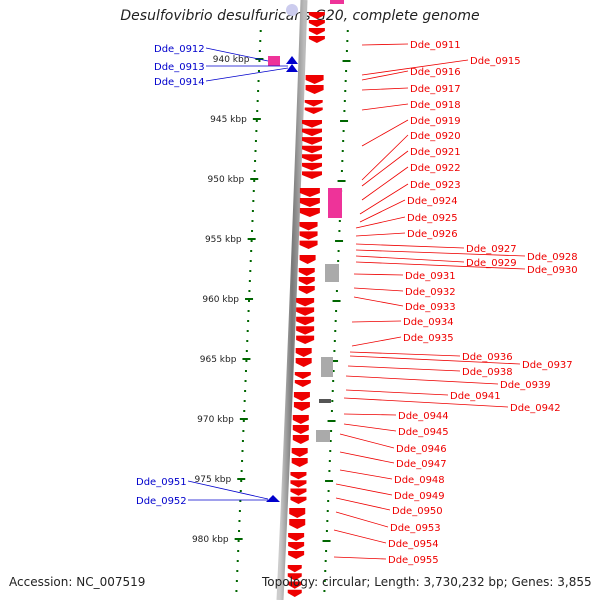  I want to click on scale-tick, so click(254, 179).